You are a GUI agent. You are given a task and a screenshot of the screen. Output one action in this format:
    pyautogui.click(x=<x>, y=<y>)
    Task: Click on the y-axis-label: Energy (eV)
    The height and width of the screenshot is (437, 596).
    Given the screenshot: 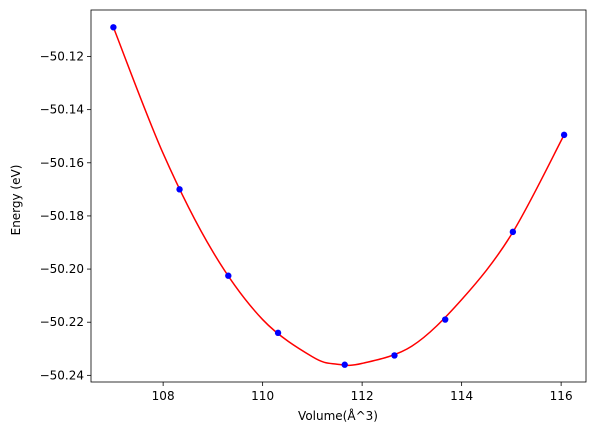 What is the action you would take?
    pyautogui.click(x=16, y=200)
    